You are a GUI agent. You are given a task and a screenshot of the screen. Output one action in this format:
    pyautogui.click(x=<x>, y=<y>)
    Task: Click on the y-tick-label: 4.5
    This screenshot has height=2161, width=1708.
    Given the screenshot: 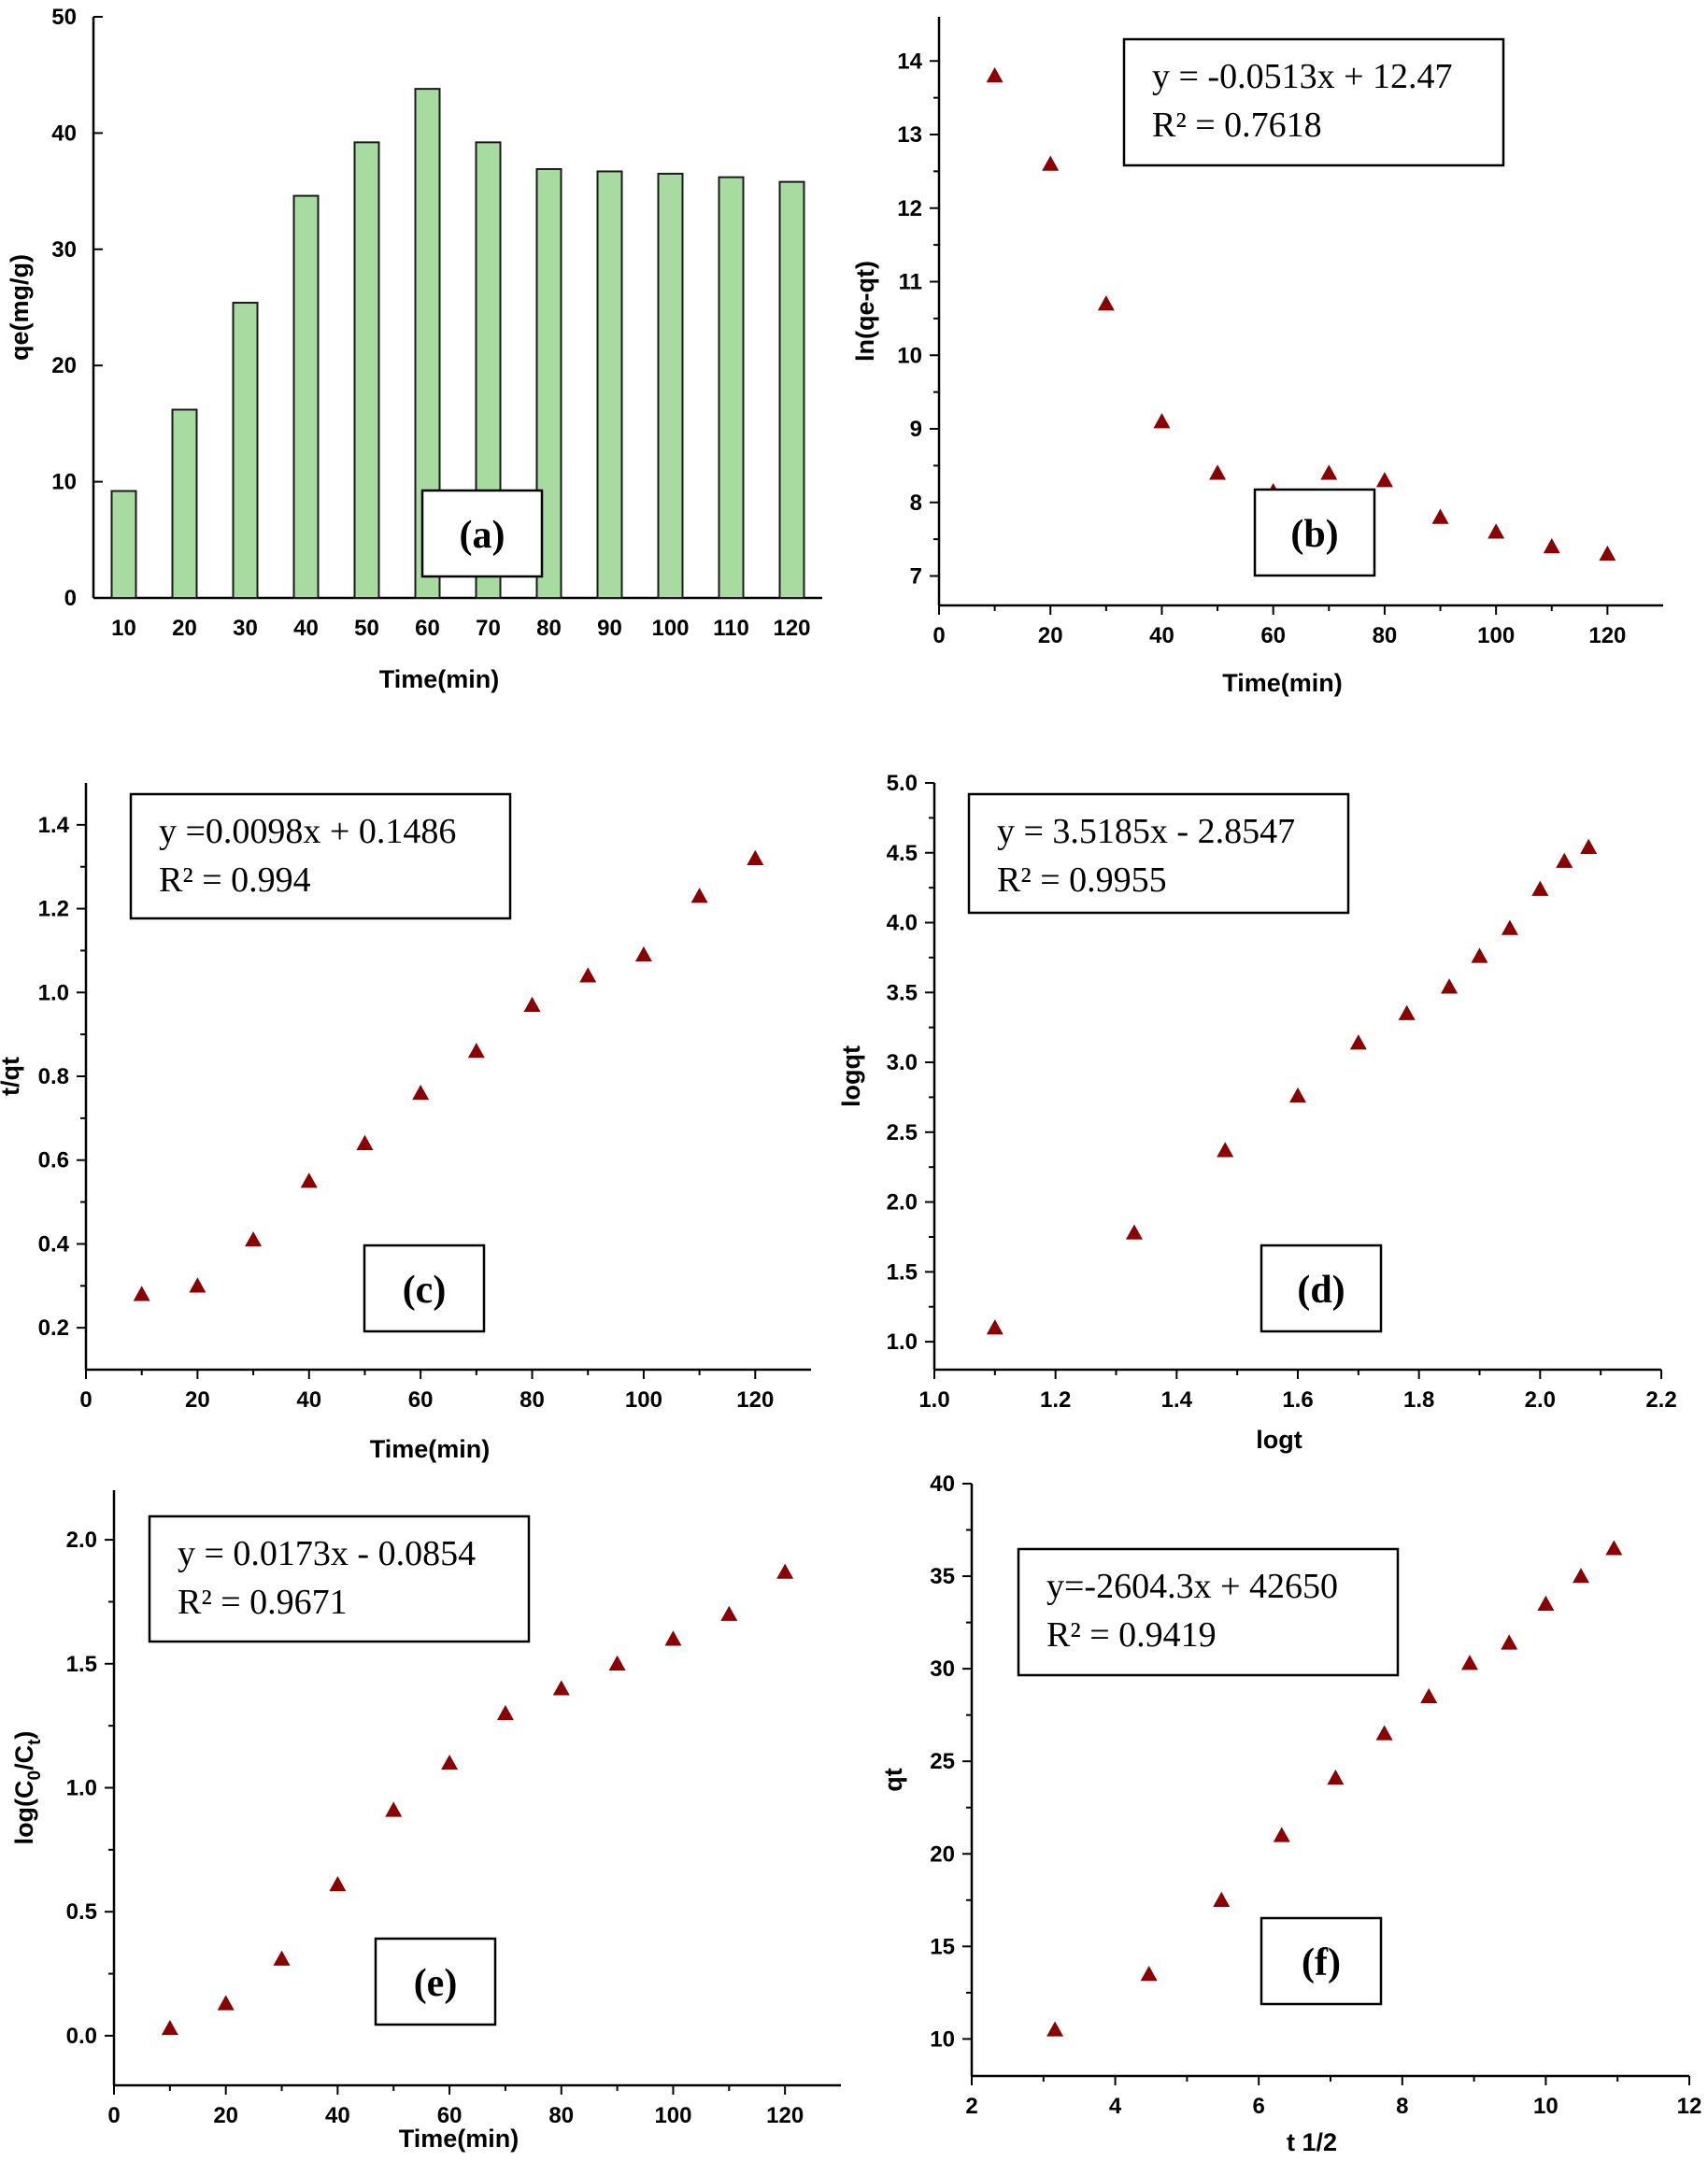 What is the action you would take?
    pyautogui.click(x=903, y=853)
    